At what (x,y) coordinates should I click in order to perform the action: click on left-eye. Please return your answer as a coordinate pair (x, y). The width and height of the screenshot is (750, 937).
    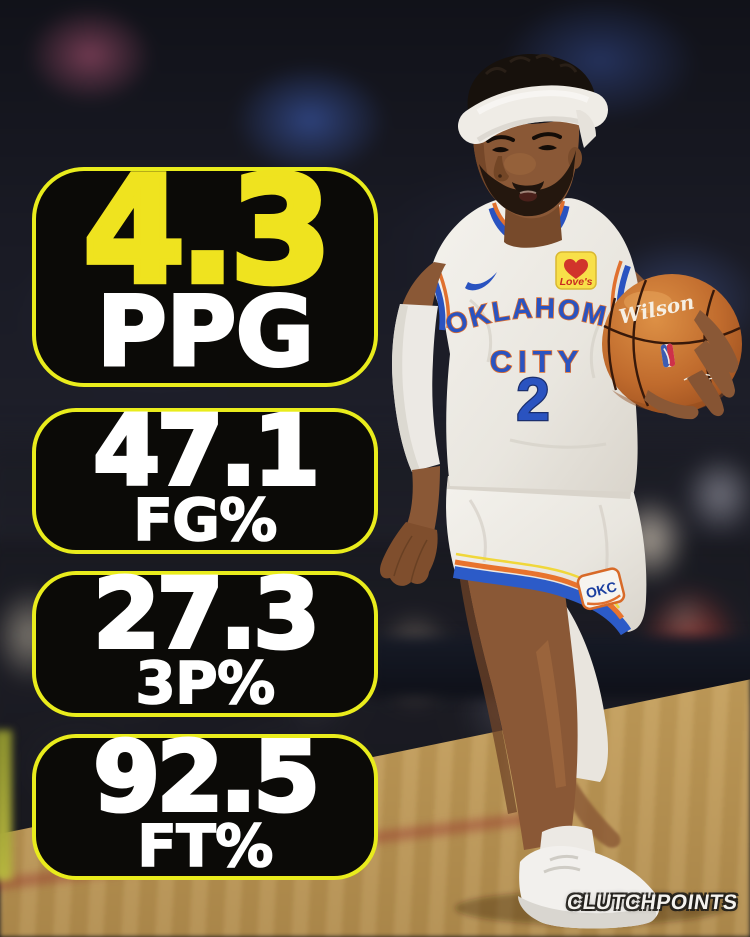
    Looking at the image, I should click on (547, 148).